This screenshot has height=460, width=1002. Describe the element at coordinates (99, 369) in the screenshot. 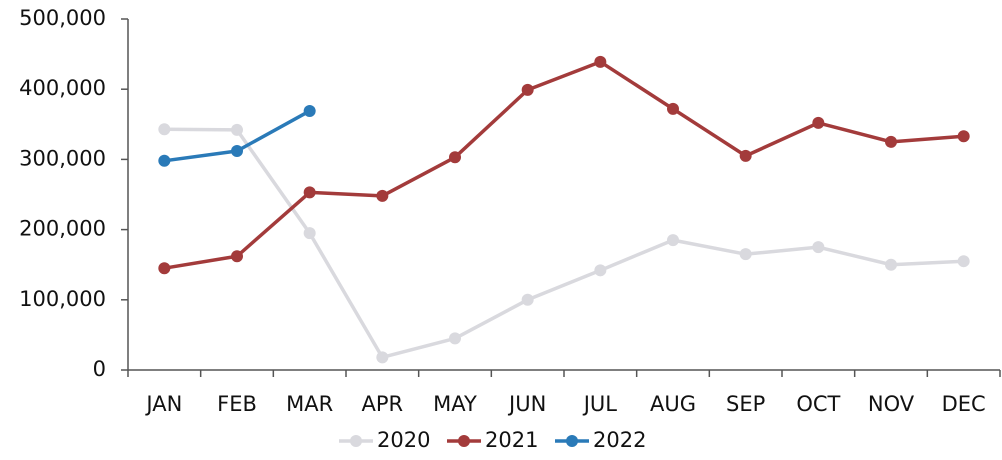

I see `y-tick-label: 0` at that location.